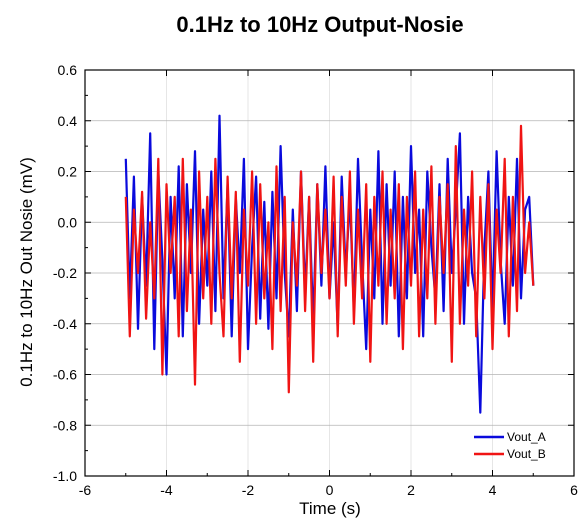  Describe the element at coordinates (65, 324) in the screenshot. I see `y-tick-label: -0.4` at that location.